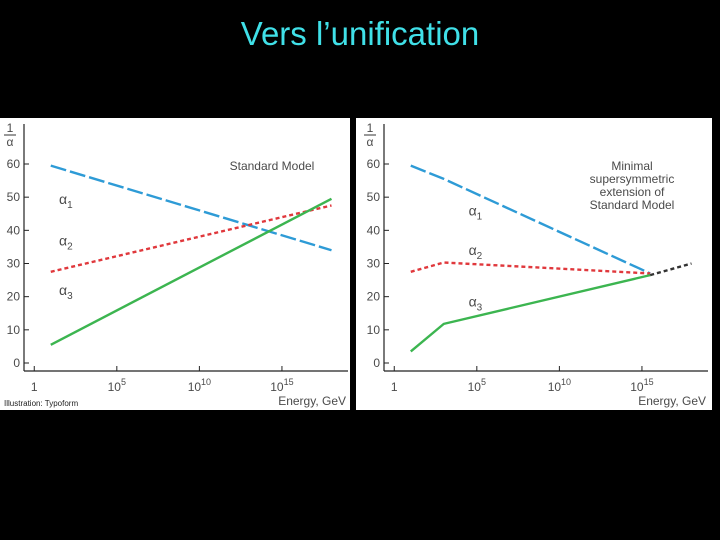  Describe the element at coordinates (360, 33) in the screenshot. I see `slide-title: Vers l’unification` at that location.